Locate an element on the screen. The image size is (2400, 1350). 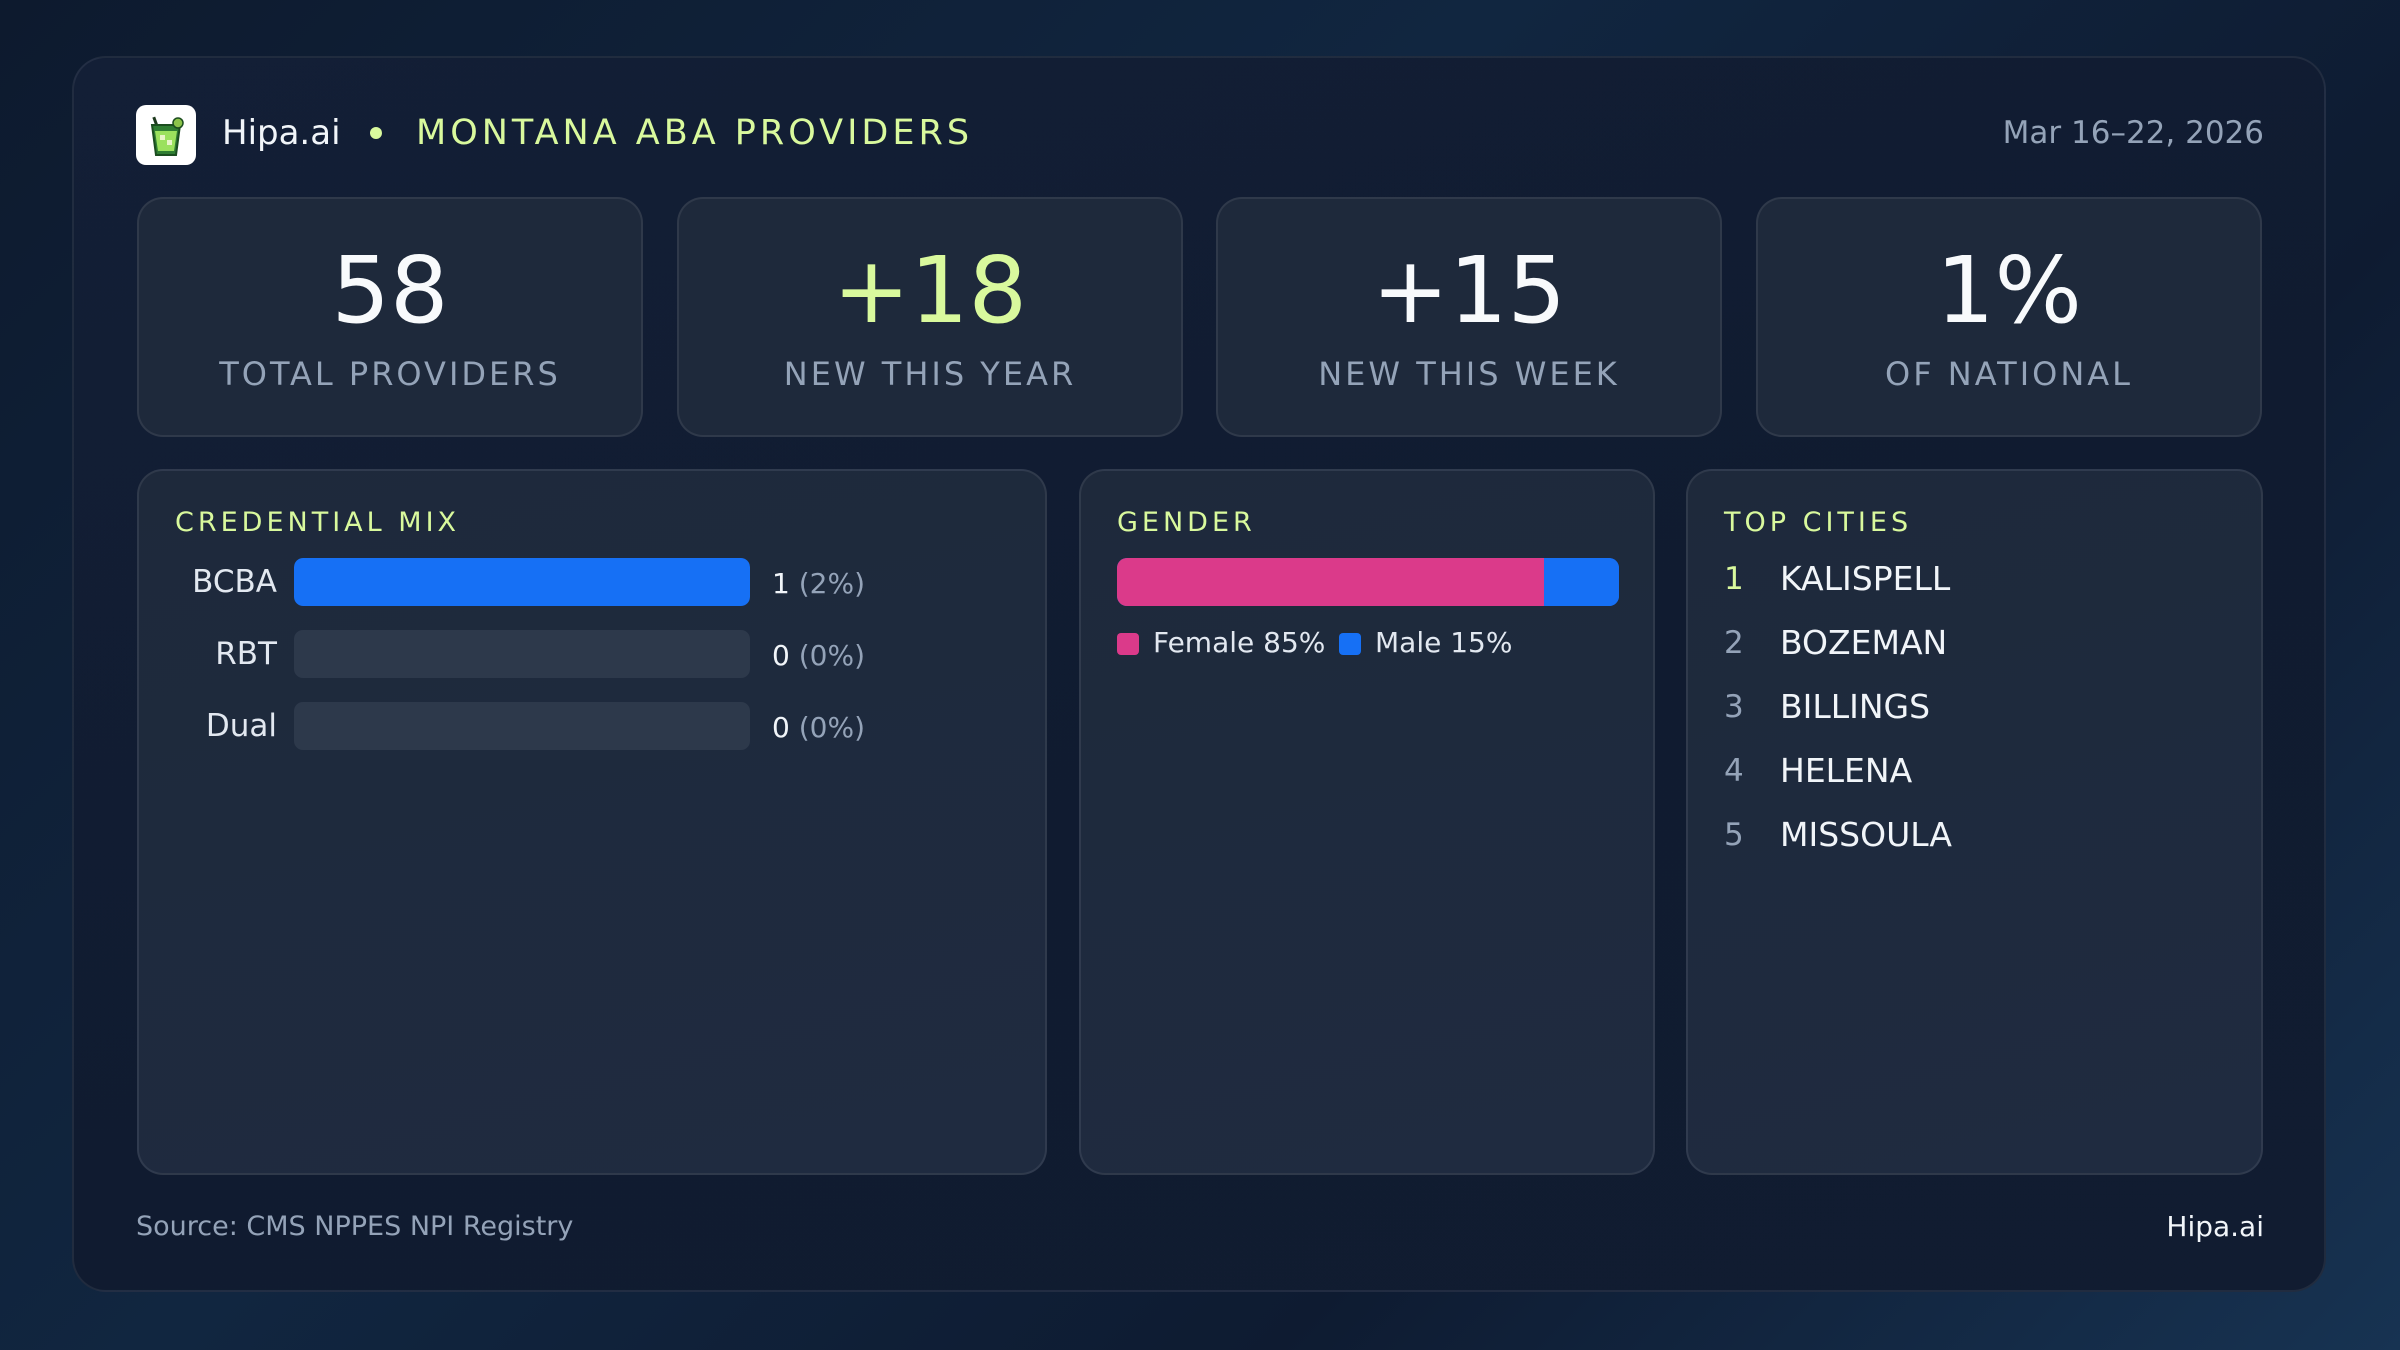
credential-row-bcba: BCBA 1 (2%) is located at coordinates (592, 583).